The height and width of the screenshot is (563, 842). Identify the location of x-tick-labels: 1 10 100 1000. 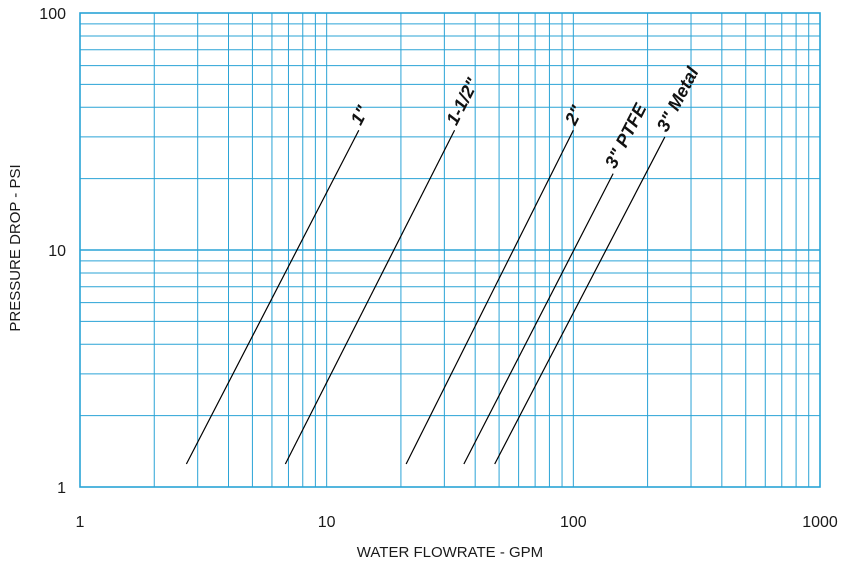
(457, 522).